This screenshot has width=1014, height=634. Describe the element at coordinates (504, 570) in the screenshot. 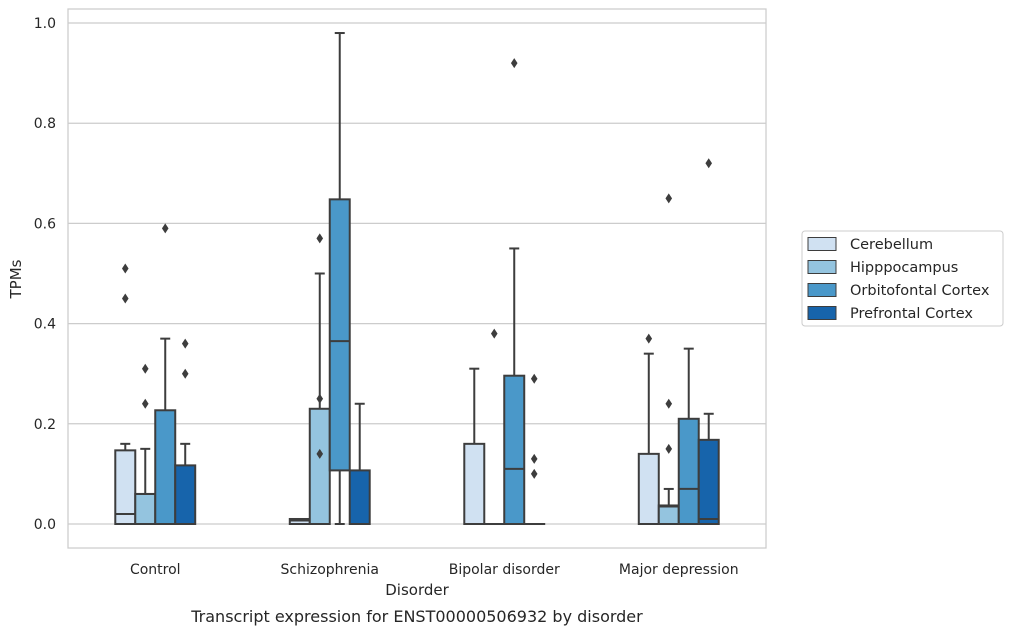

I see `x-tick-label: Bipolar disorder` at that location.